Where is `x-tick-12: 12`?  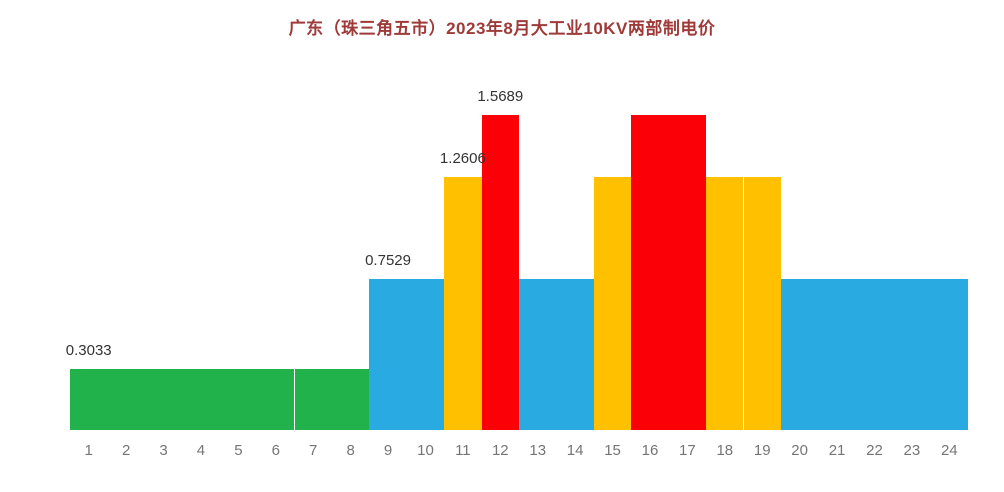
x-tick-12: 12 is located at coordinates (500, 450).